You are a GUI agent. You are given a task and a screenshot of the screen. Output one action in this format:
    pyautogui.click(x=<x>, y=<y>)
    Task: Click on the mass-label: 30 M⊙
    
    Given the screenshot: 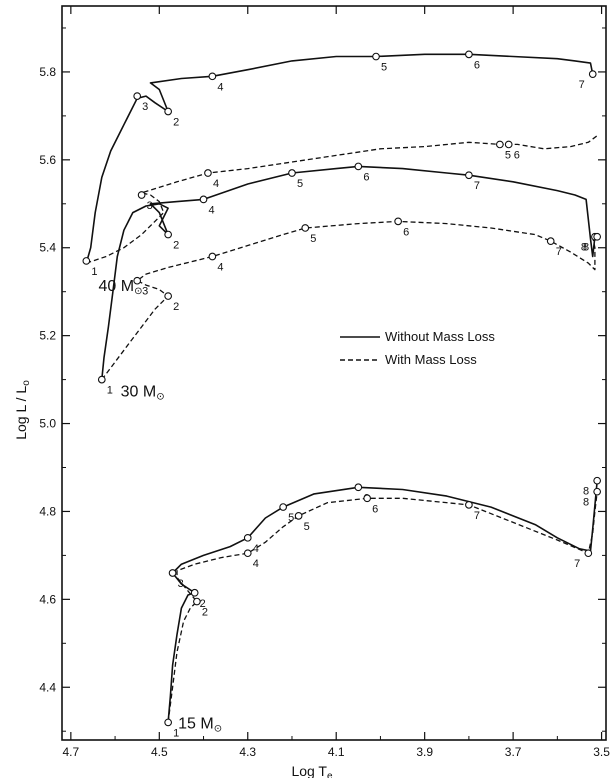 What is the action you would take?
    pyautogui.click(x=143, y=393)
    